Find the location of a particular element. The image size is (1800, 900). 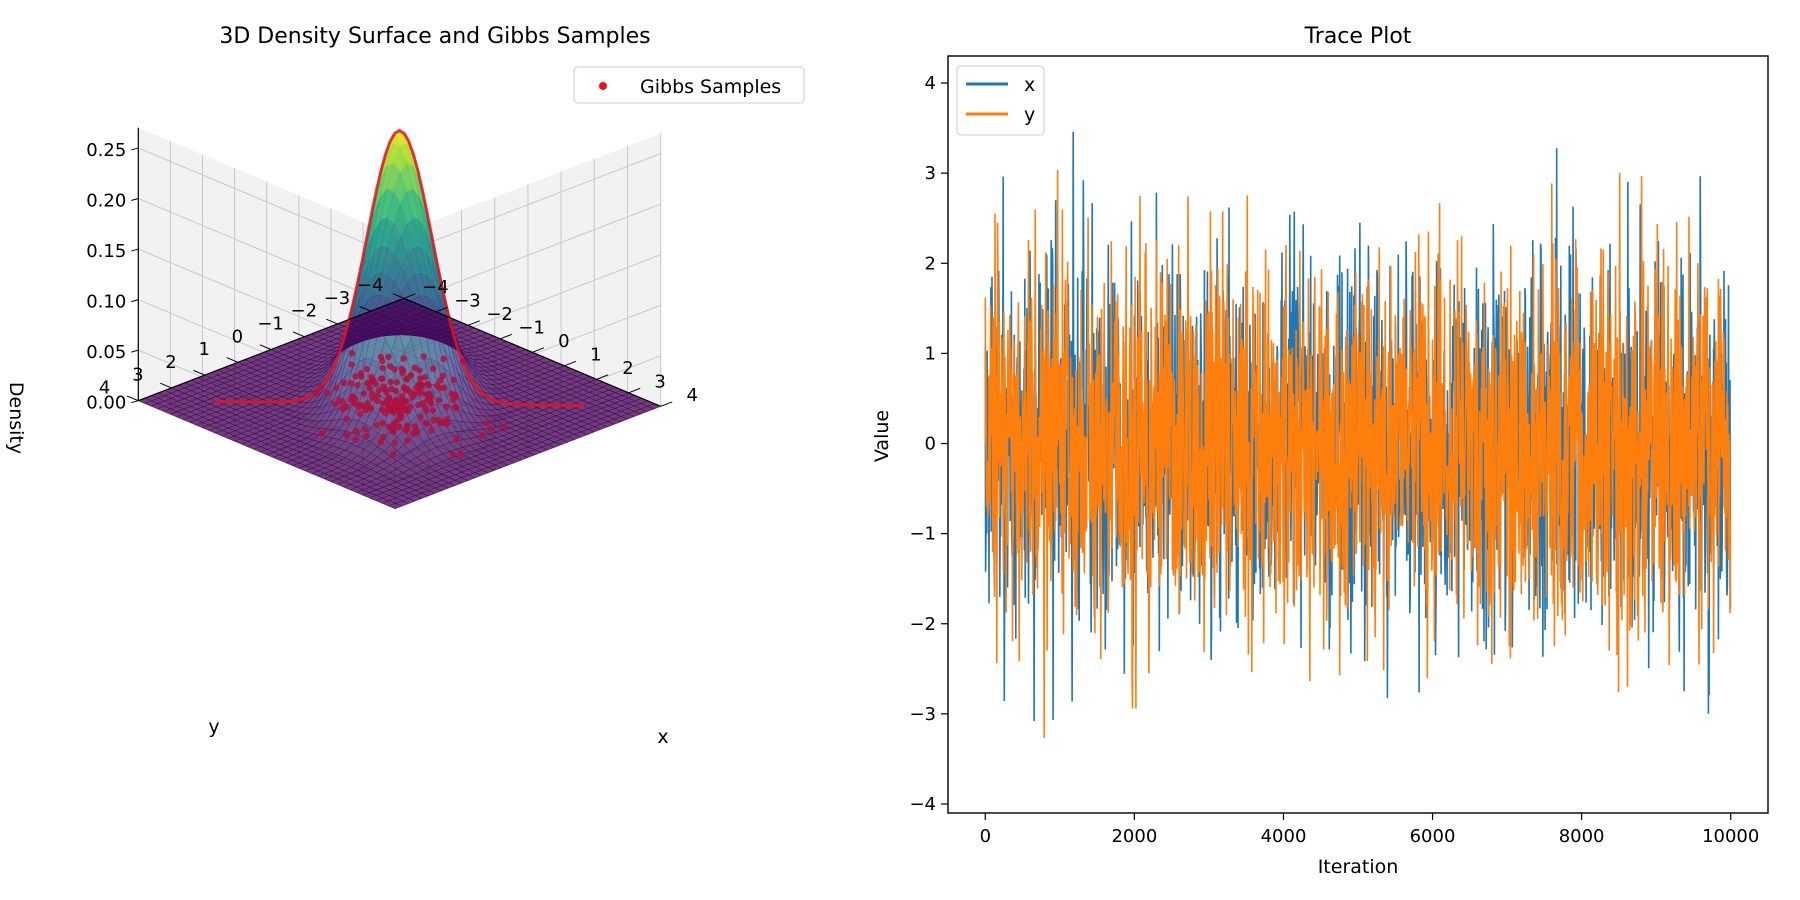

surface-legend: Gibbs Samples is located at coordinates (689, 85).